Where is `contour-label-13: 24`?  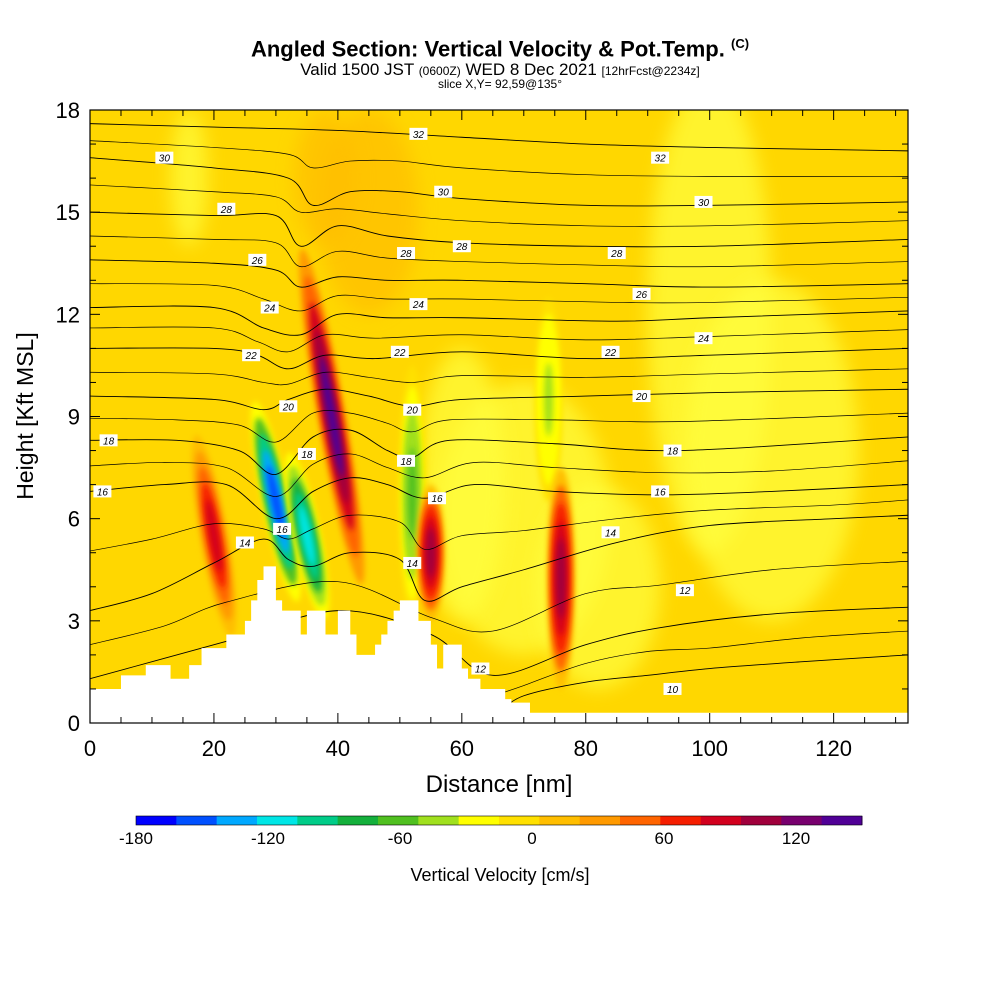
contour-label-13: 24 is located at coordinates (703, 338).